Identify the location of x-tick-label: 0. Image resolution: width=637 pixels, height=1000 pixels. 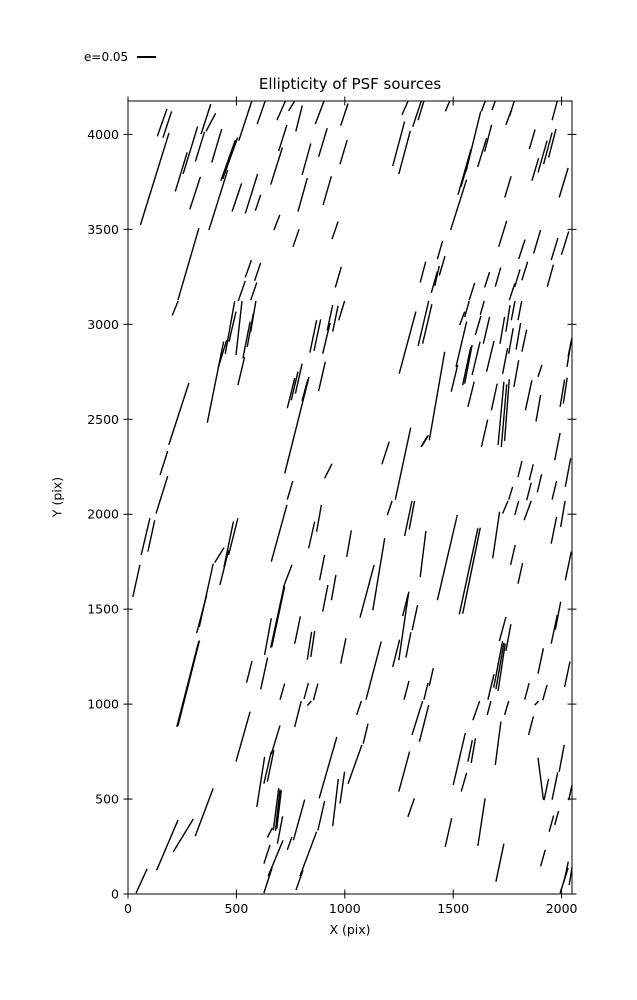
(128, 908).